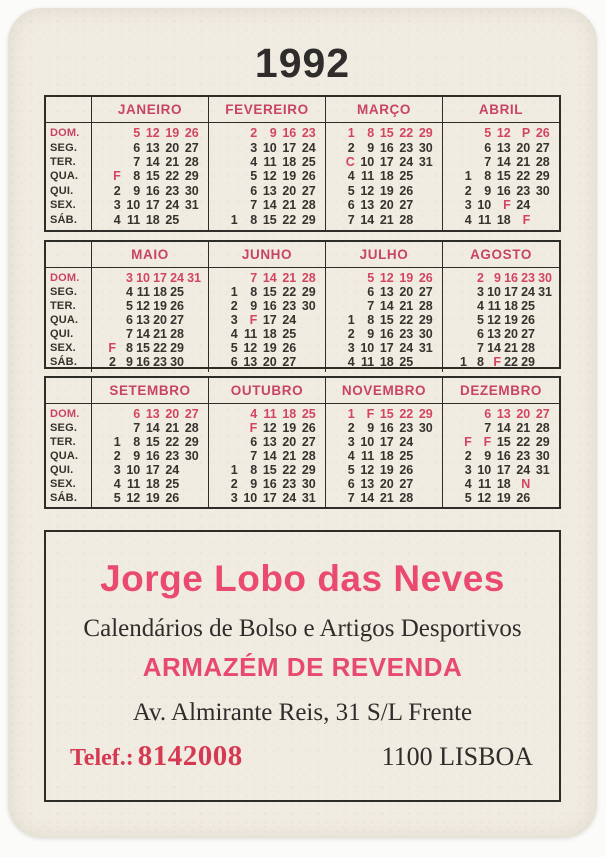 This screenshot has width=606, height=857. Describe the element at coordinates (500, 110) in the screenshot. I see `month-header-abril: ABRIL` at that location.